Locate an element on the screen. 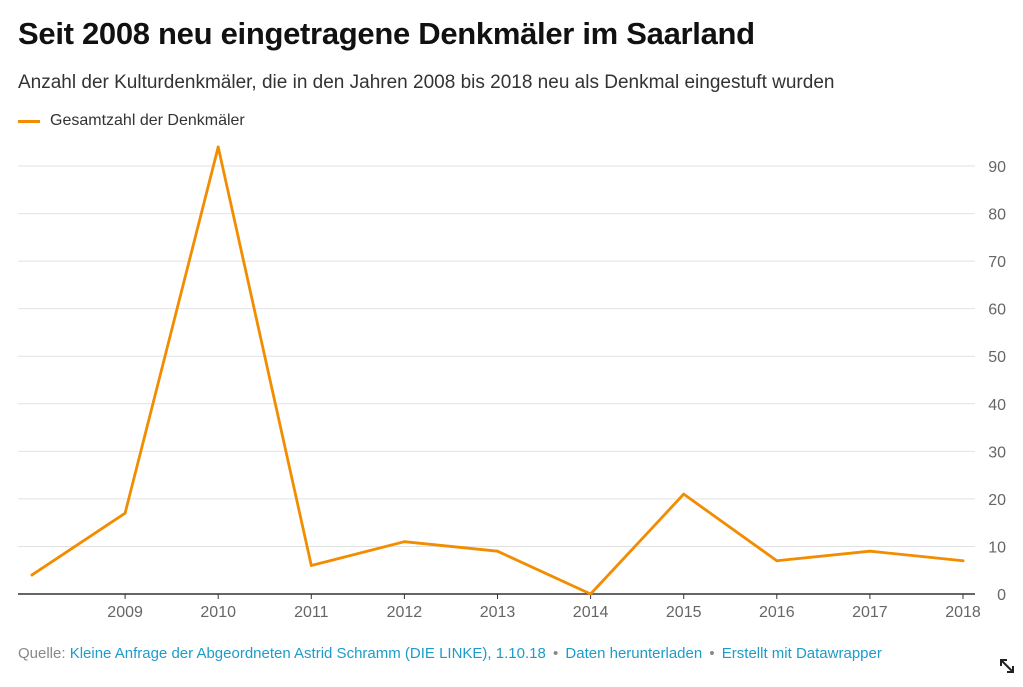 This screenshot has height=687, width=1023. legend: Gesamtzahl der Denkmäler is located at coordinates (131, 121).